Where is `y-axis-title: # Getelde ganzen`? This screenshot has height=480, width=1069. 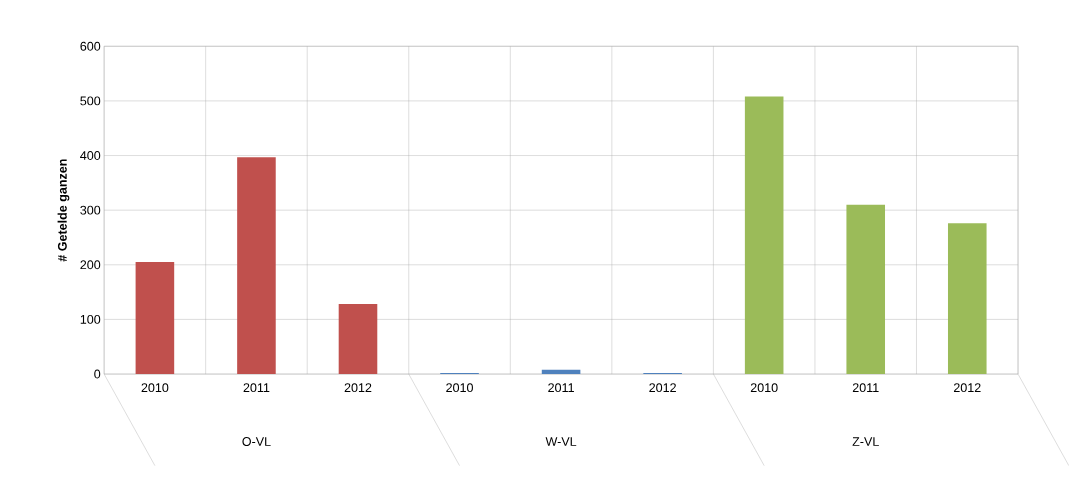
y-axis-title: # Getelde ganzen is located at coordinates (63, 210).